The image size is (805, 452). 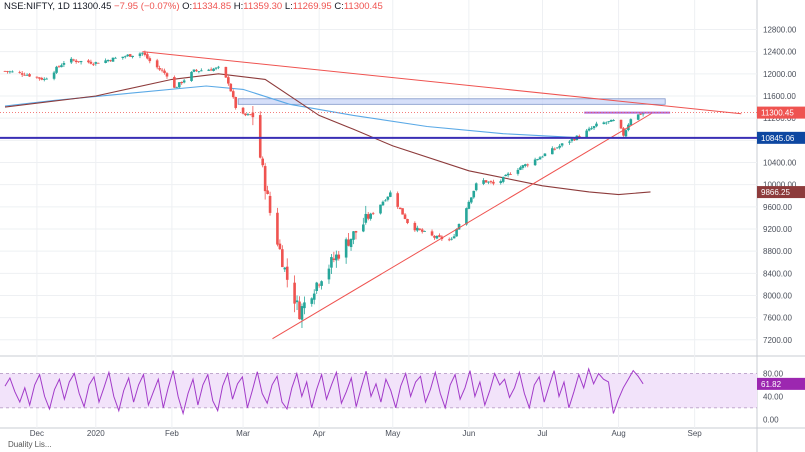 I want to click on rsi-line, so click(x=324, y=391).